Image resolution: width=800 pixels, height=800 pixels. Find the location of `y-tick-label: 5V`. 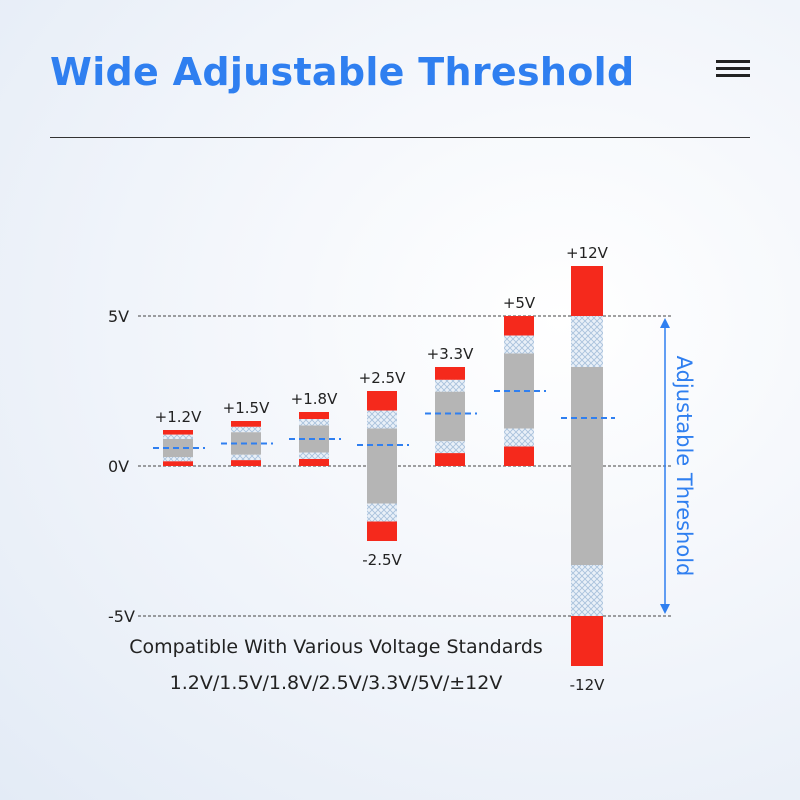

y-tick-label: 5V is located at coordinates (118, 316).